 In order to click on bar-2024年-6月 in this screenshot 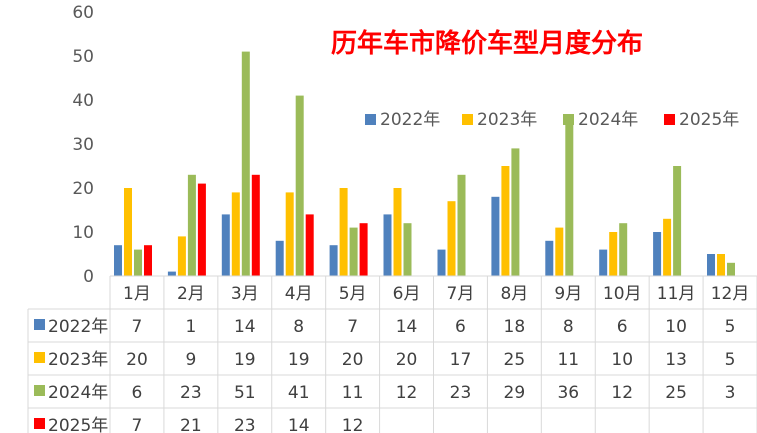, I will do `click(407, 249)`.